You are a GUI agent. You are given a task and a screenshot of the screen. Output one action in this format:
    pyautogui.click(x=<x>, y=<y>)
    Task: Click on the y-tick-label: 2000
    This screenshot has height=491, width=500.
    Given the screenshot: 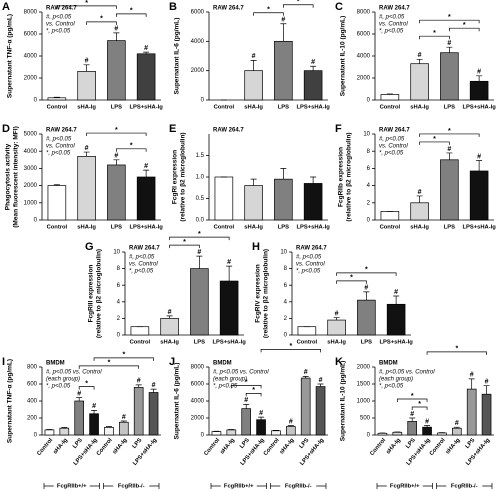 What is the action you would take?
    pyautogui.click(x=364, y=368)
    